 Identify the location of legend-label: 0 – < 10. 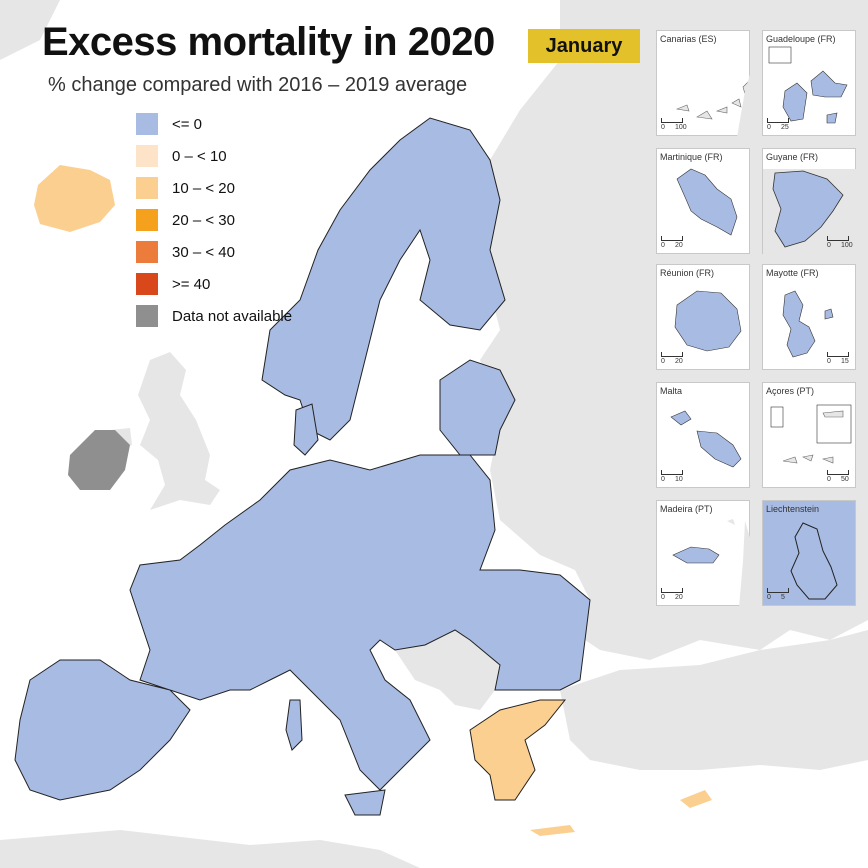
(199, 156).